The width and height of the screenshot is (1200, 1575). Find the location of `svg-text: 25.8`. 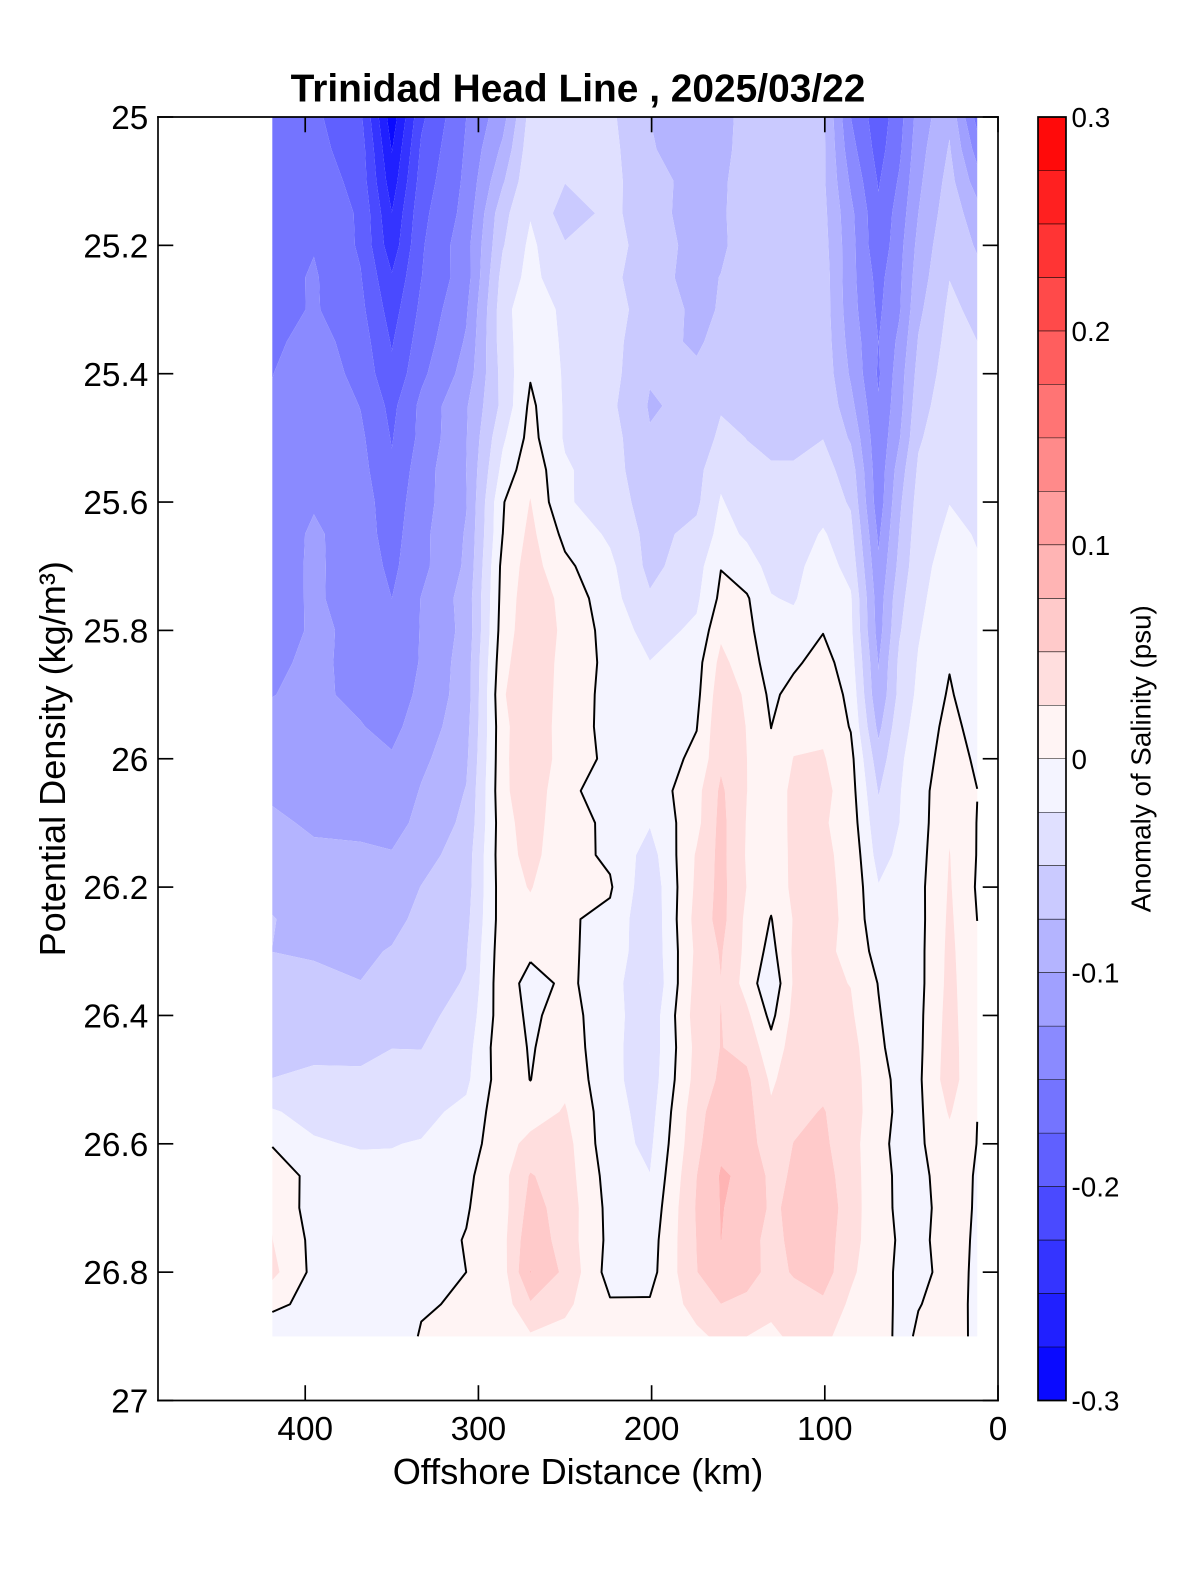

svg-text: 25.8 is located at coordinates (115, 631).